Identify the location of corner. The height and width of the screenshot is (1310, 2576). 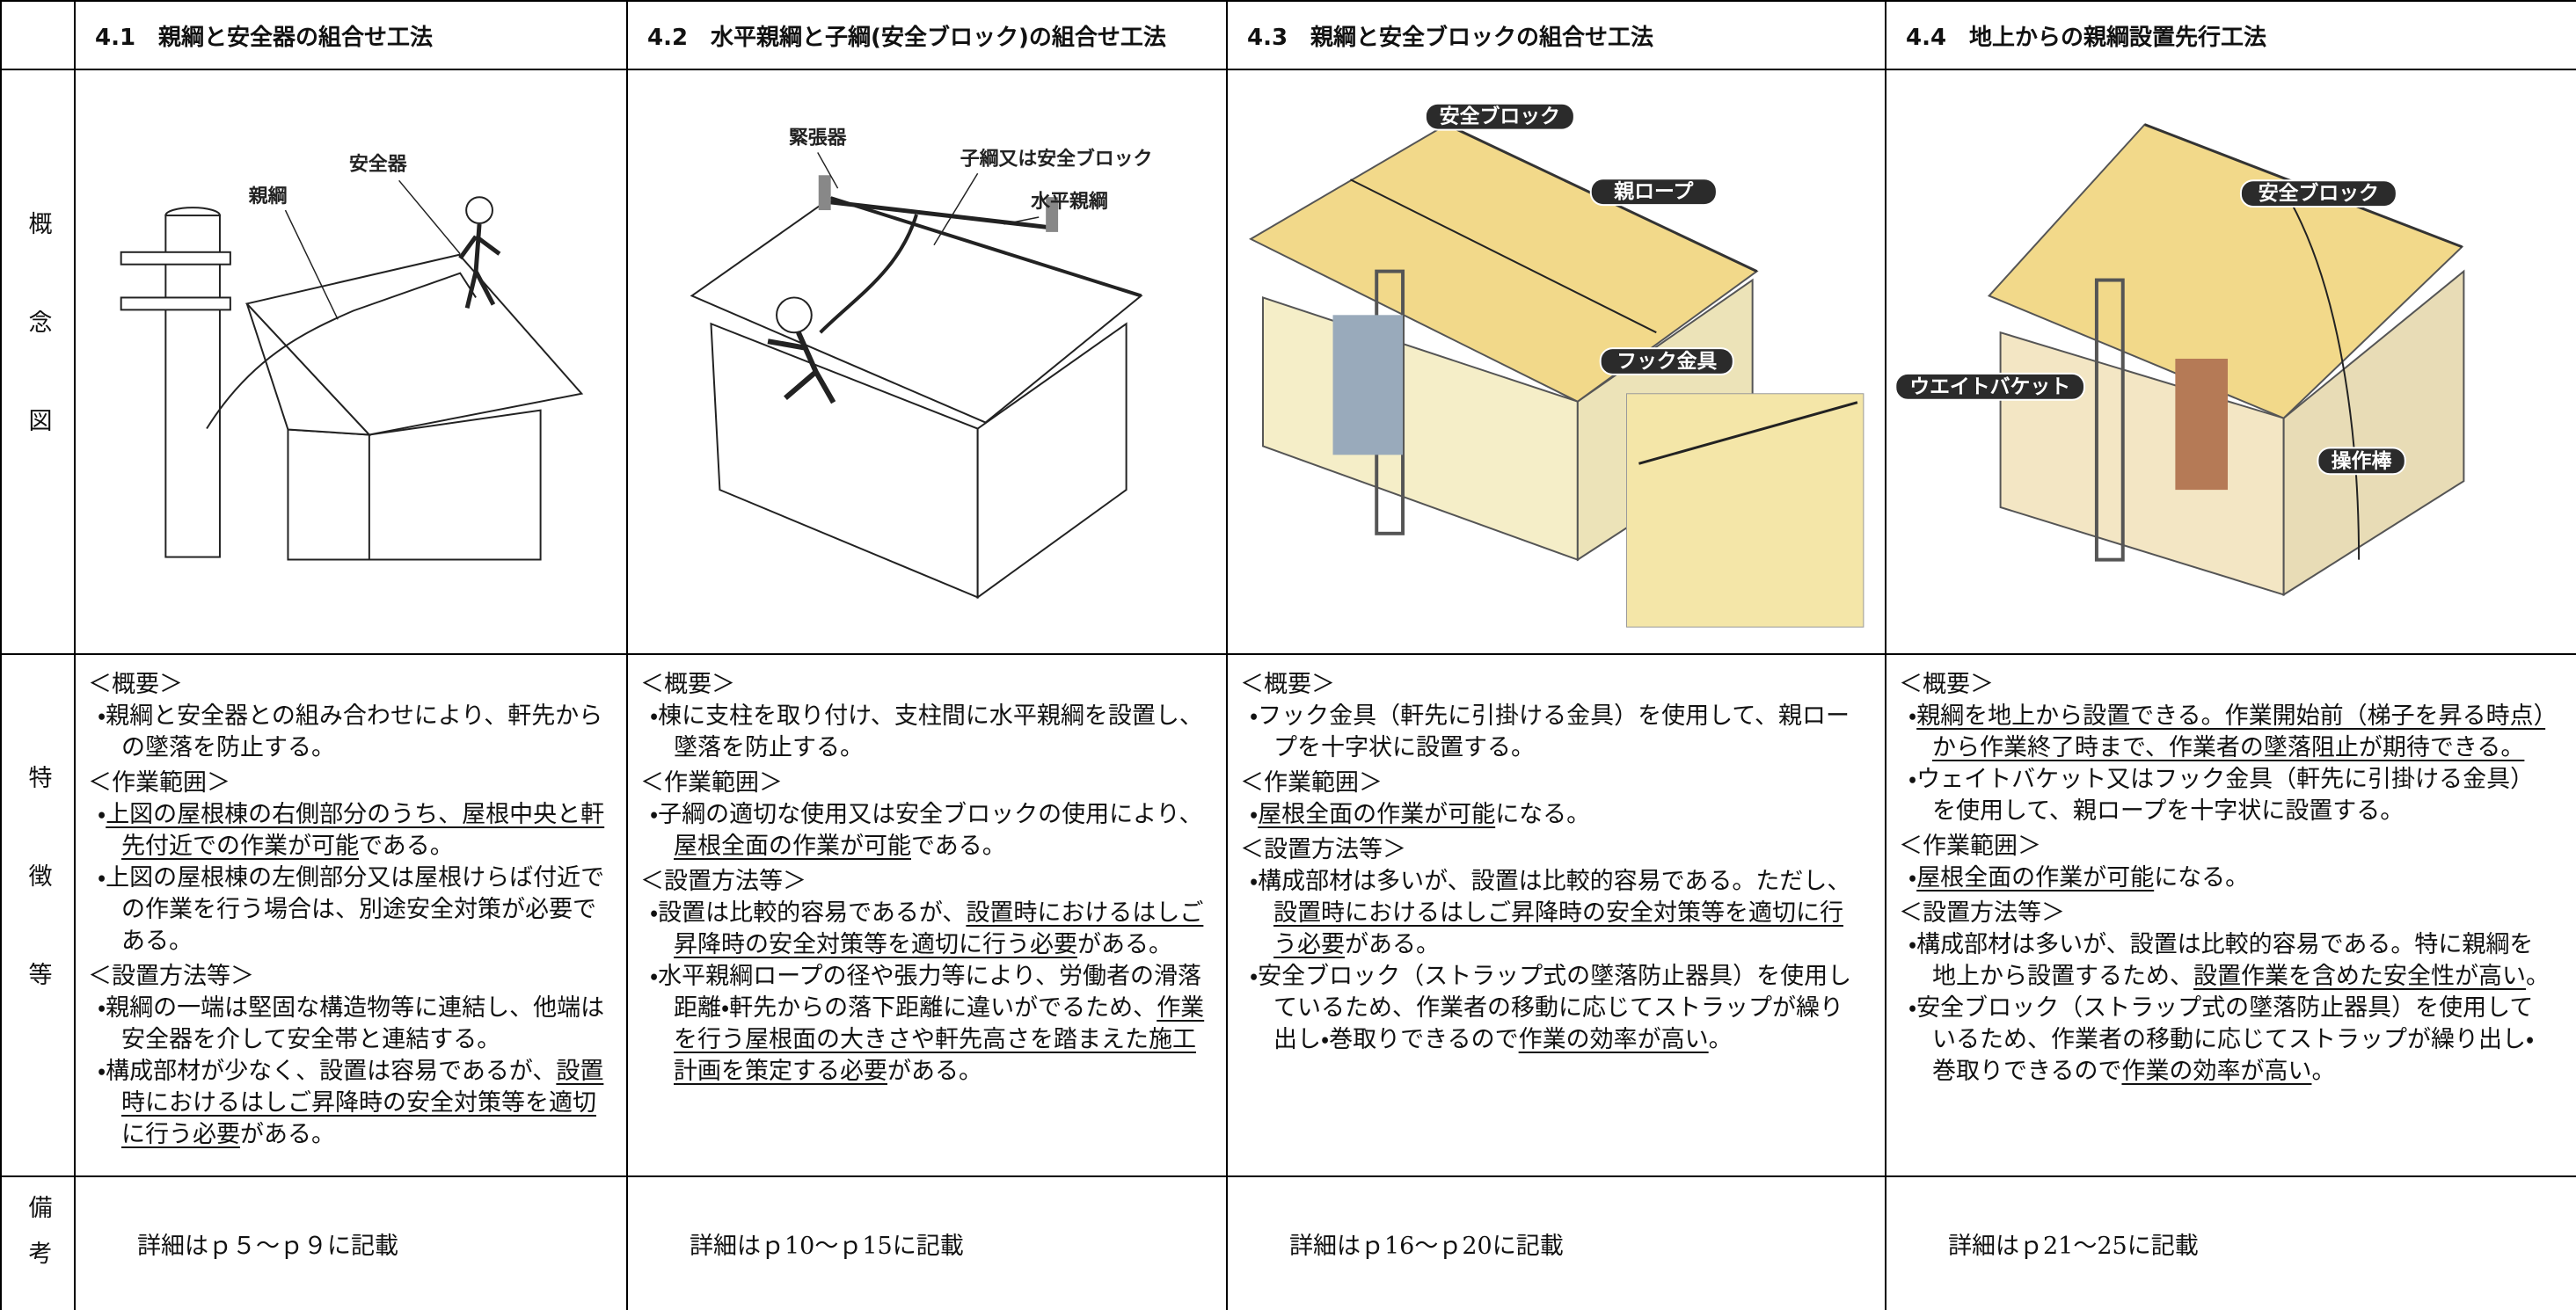
(38, 35).